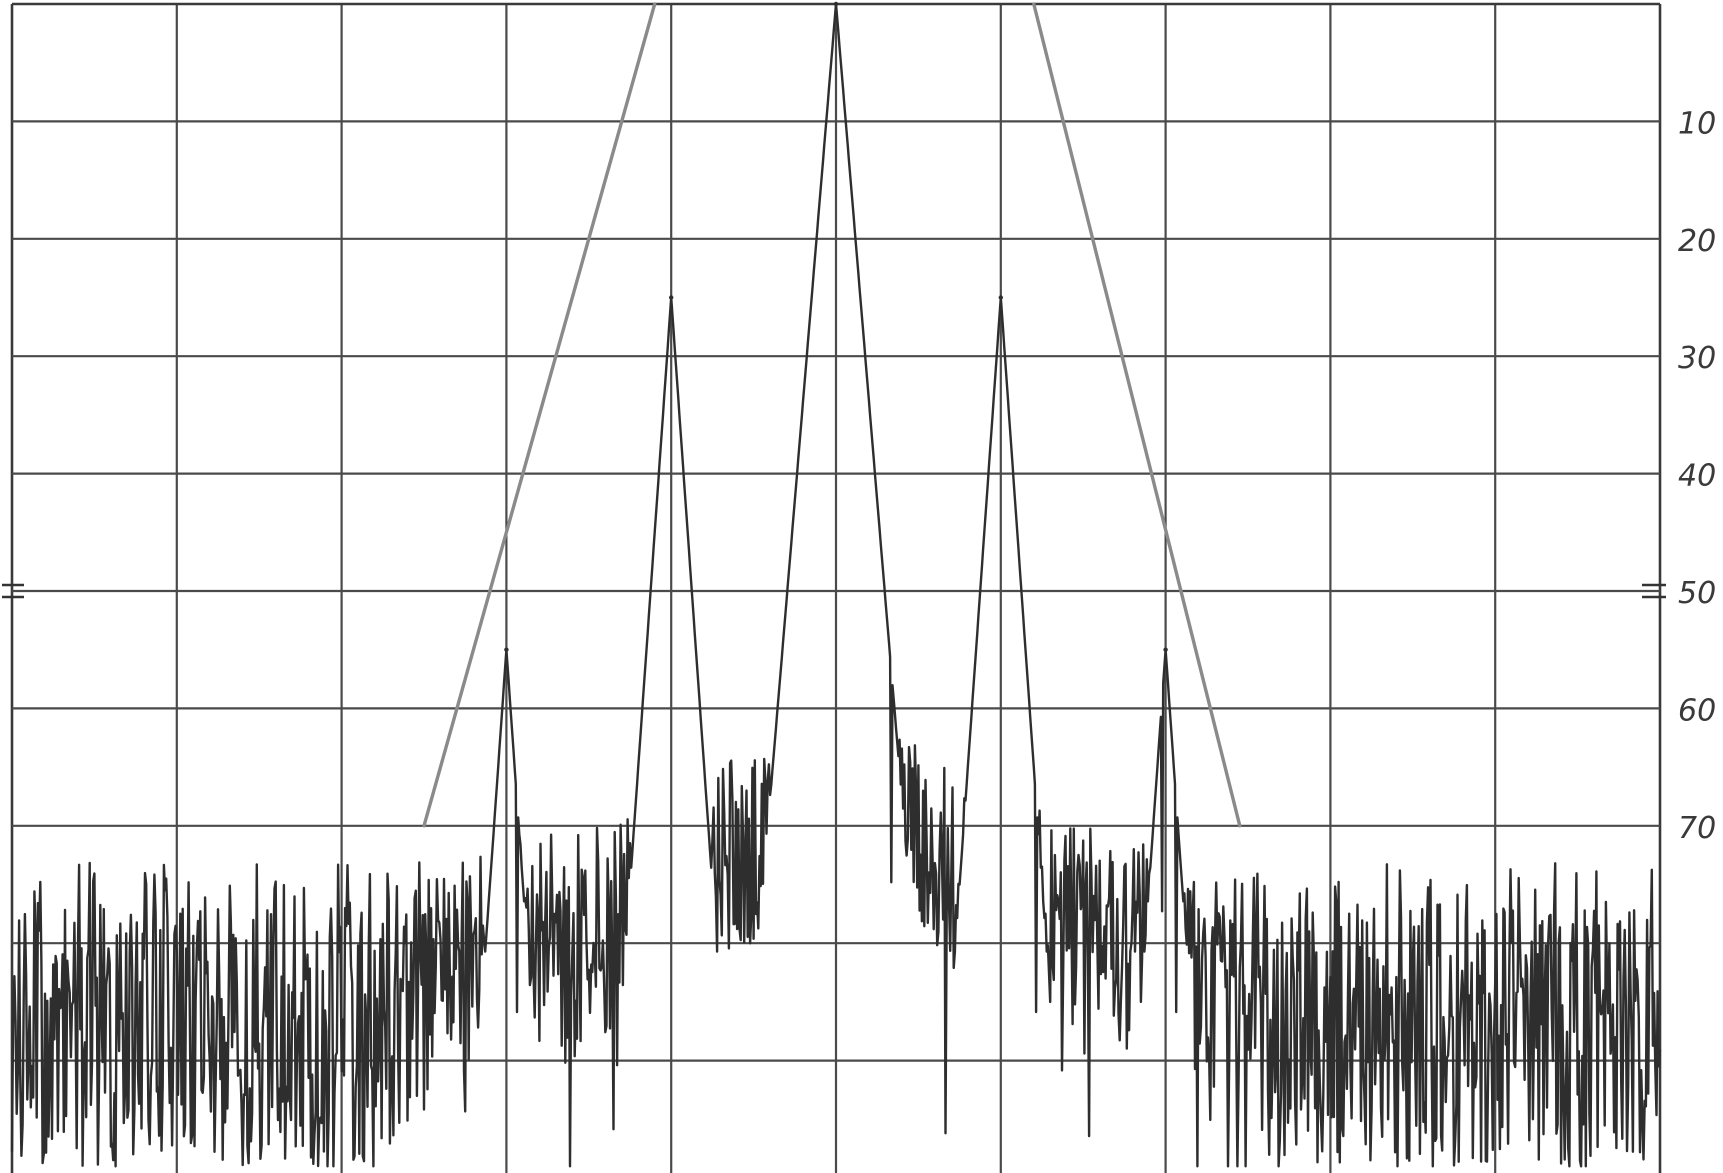  What do you see at coordinates (1697, 593) in the screenshot?
I see `y-tick-label-50: 50` at bounding box center [1697, 593].